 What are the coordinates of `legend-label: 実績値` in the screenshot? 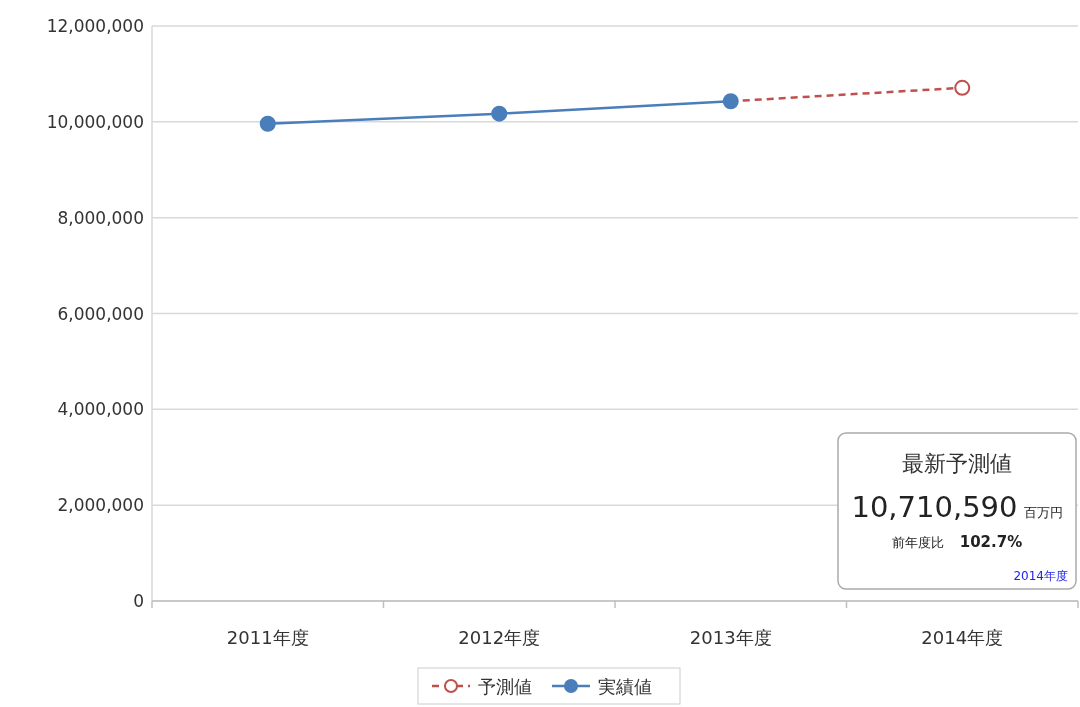 It's located at (625, 686).